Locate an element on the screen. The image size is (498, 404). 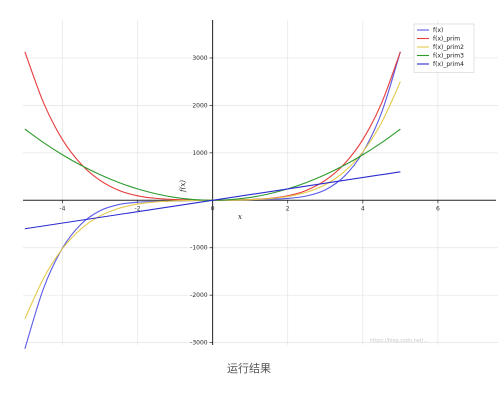
legend-label: f(x)_prim4 is located at coordinates (448, 64).